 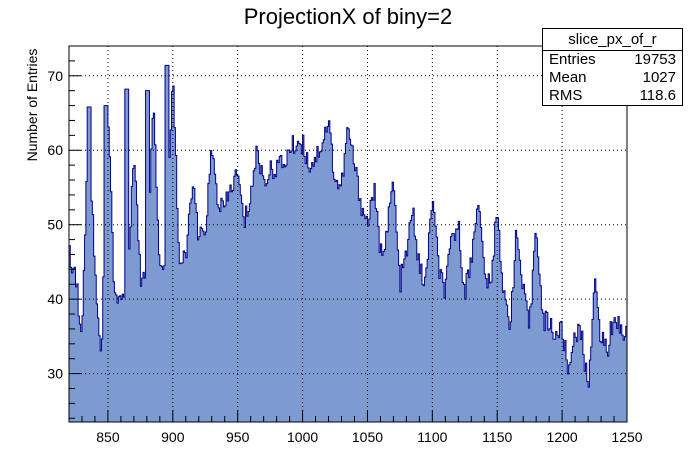 I want to click on stats-rms-value: 118.6, so click(x=657, y=95).